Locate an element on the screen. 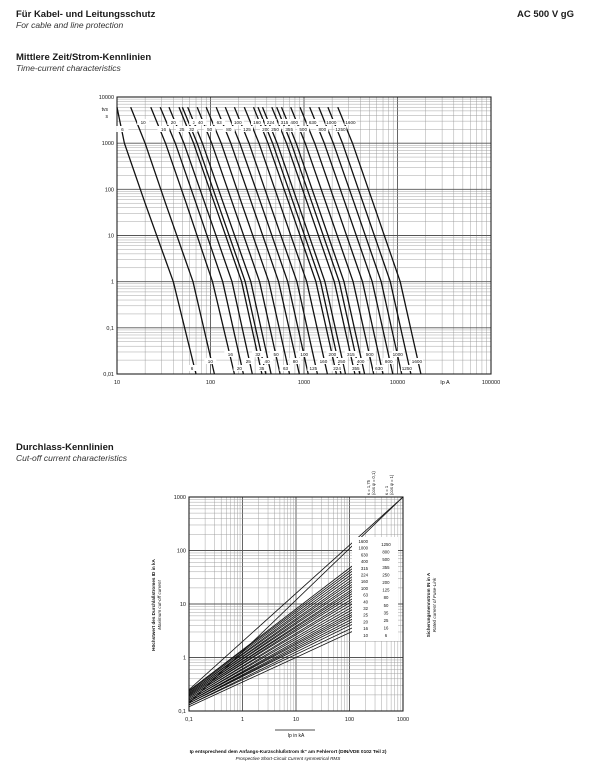  tc-top-rating-label: 200 is located at coordinates (266, 129).